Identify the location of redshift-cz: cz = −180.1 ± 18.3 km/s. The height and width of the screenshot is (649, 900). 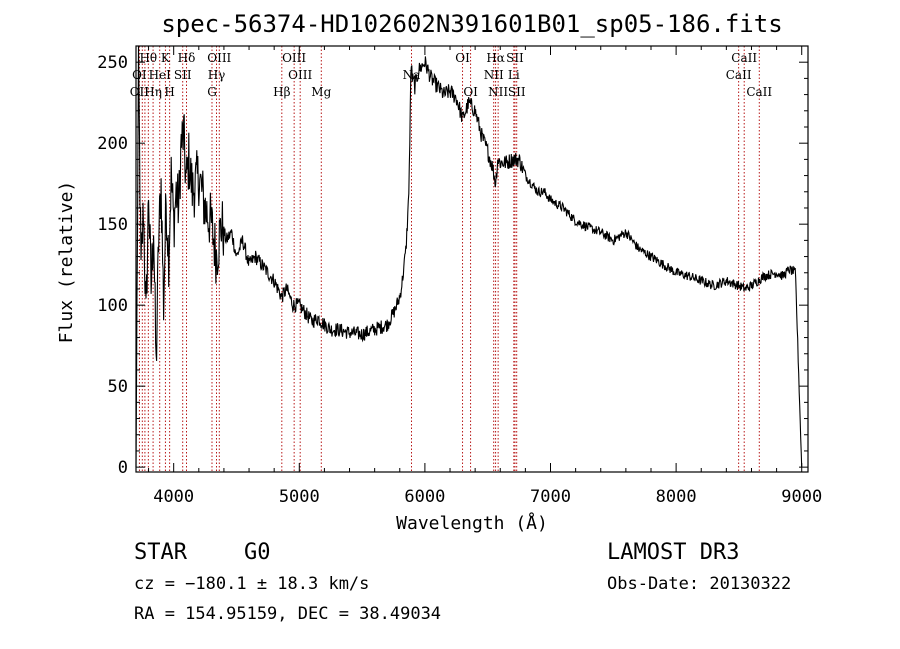
(252, 584).